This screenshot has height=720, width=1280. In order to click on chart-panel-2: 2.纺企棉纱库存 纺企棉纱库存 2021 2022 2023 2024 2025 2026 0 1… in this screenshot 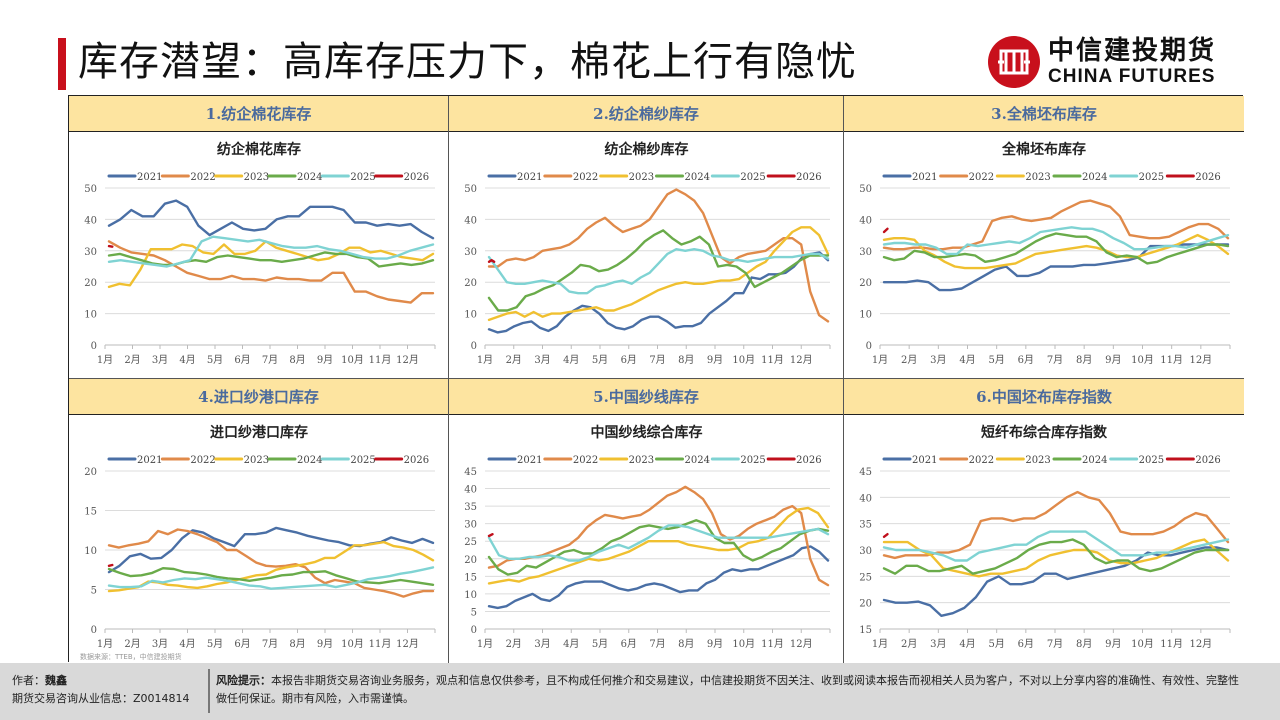, I will do `click(646, 237)`.